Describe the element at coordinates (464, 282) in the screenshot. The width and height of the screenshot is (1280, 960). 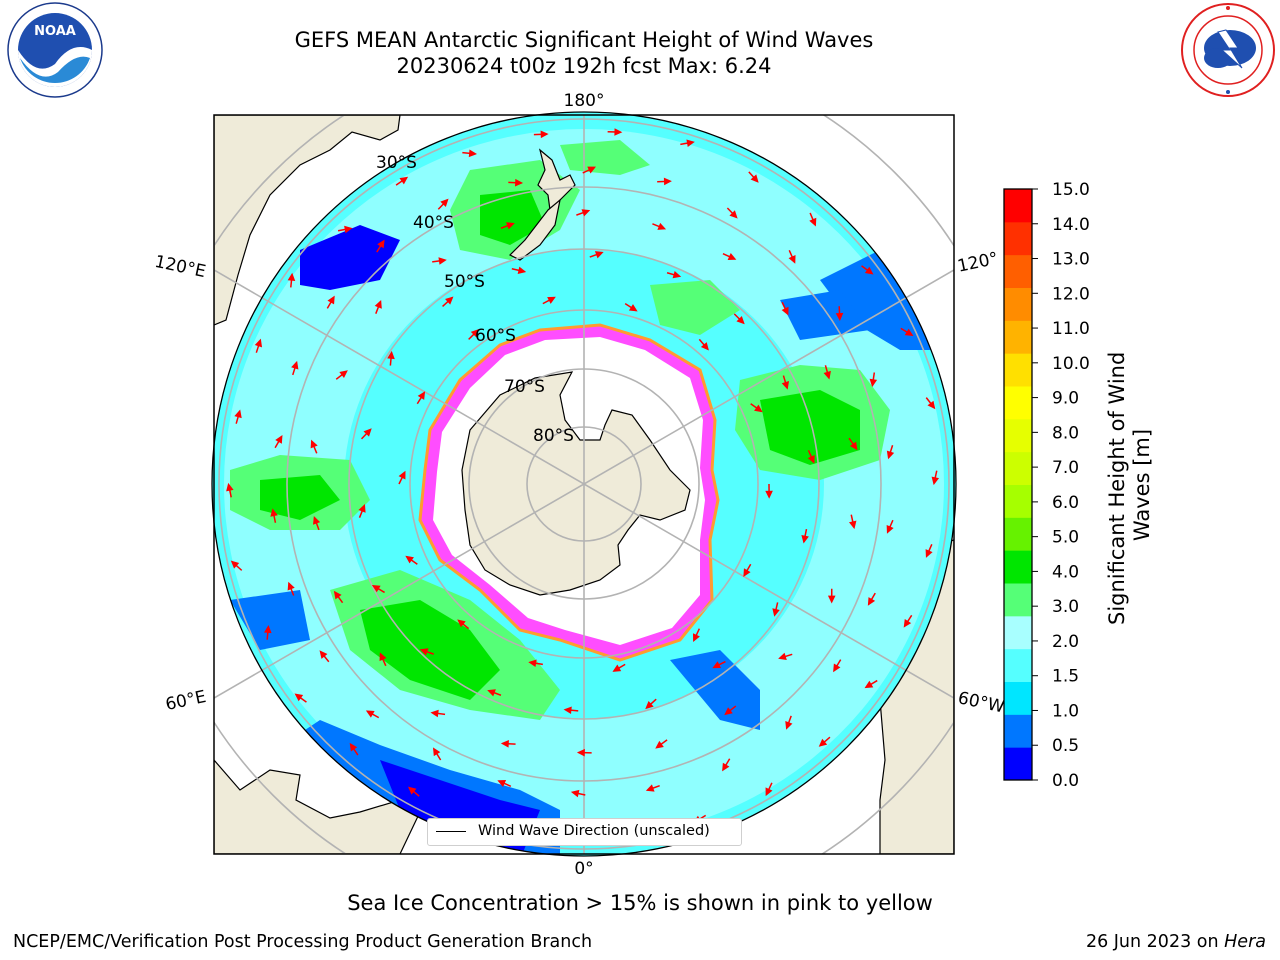
I see `lat-label-50s: 50°S` at that location.